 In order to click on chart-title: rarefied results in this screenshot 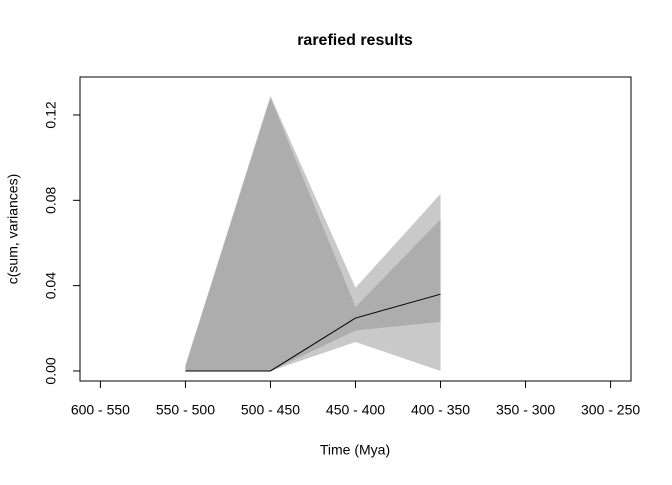, I will do `click(355, 40)`.